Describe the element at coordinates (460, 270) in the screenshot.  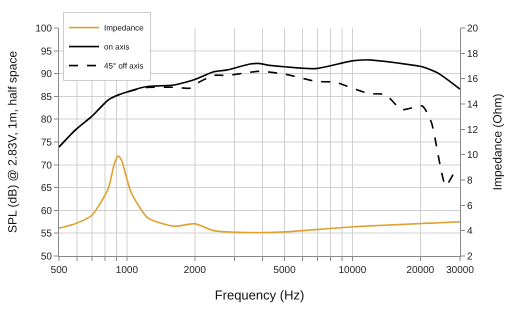
I see `x-tick-label: 30000` at that location.